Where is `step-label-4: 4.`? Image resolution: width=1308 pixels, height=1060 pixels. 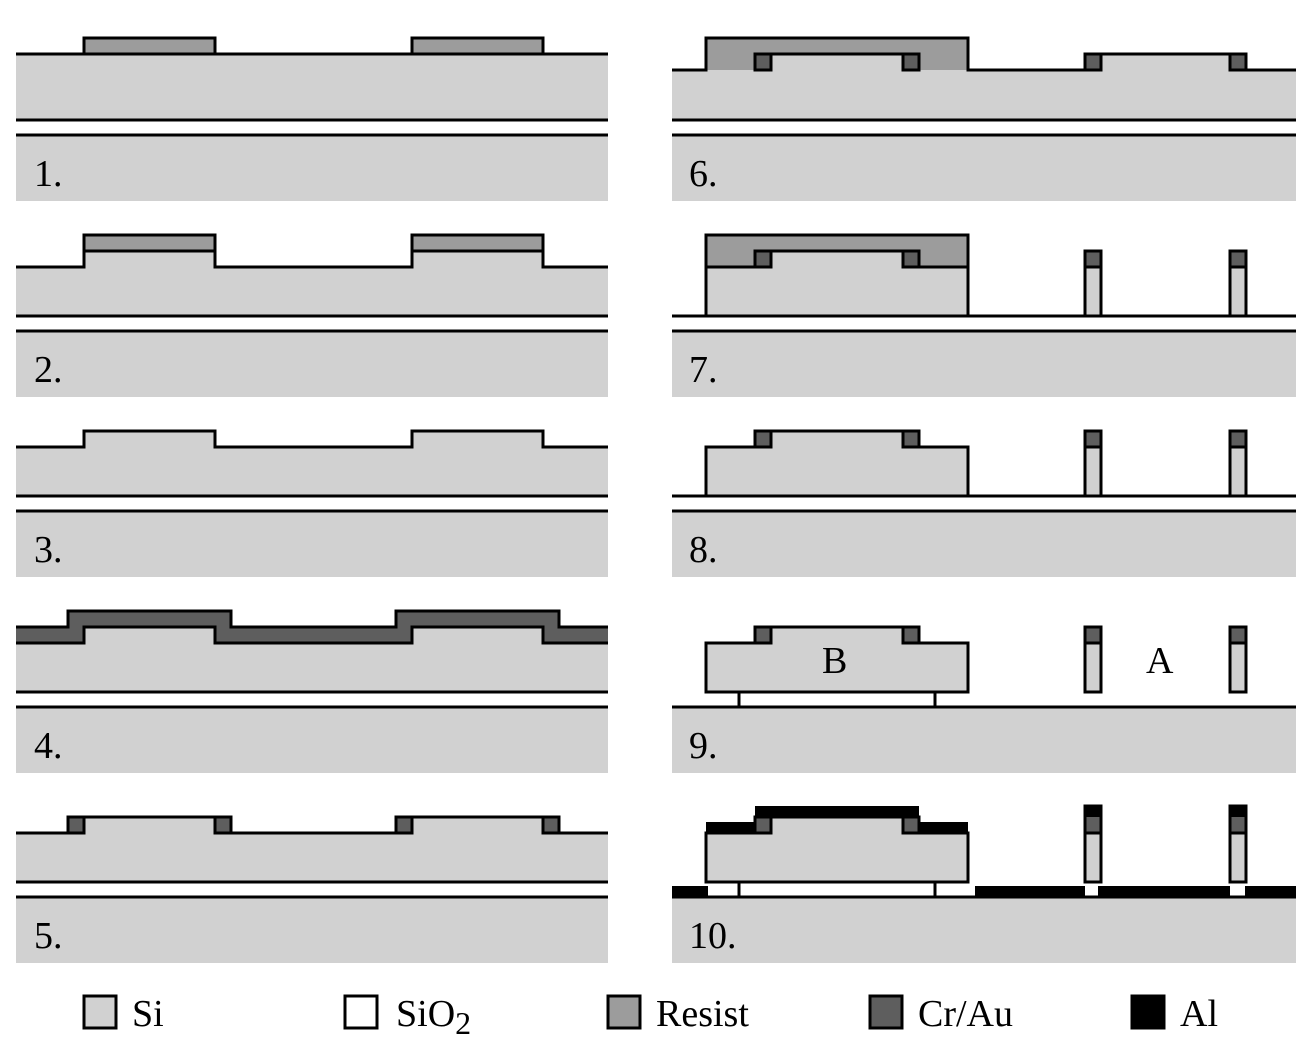
step-label-4: 4. is located at coordinates (48, 746).